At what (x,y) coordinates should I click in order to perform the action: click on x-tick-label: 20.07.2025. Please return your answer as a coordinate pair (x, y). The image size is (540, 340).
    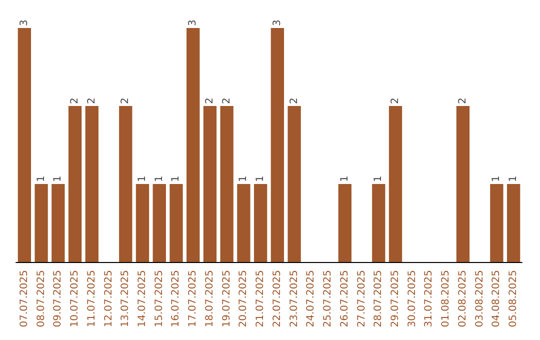
    Looking at the image, I should click on (244, 299).